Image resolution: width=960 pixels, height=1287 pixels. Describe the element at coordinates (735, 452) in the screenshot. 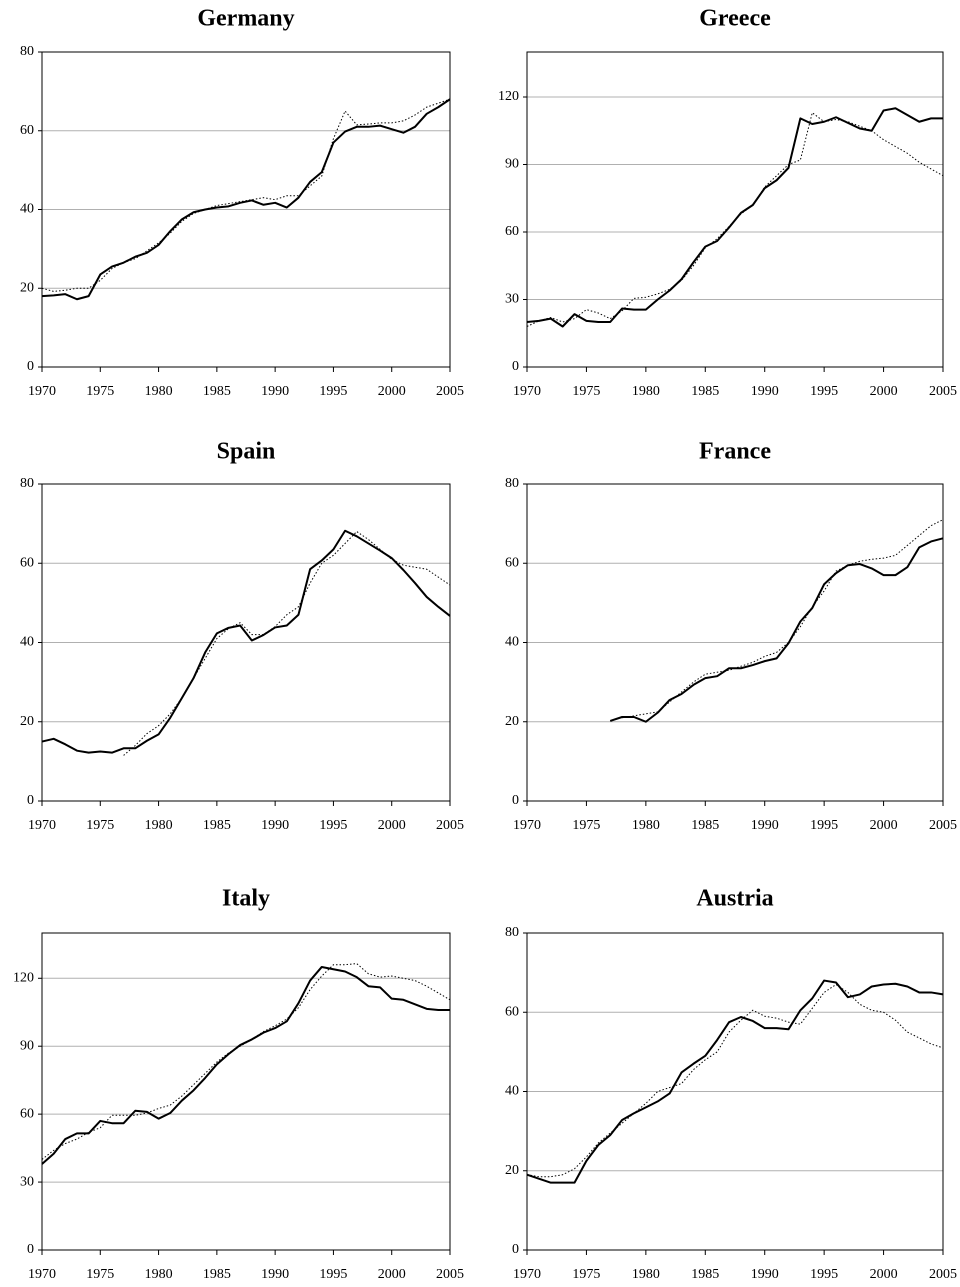

I see `chart-title: France` at that location.